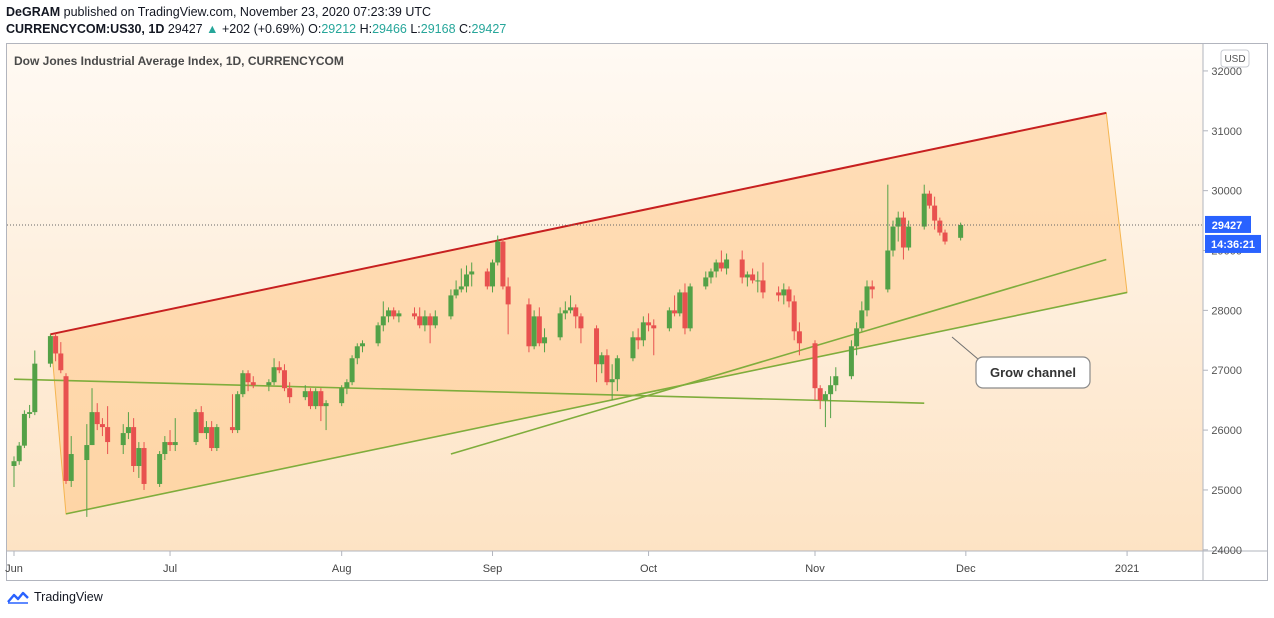  I want to click on tradingview-brand: TradingView, so click(55, 597).